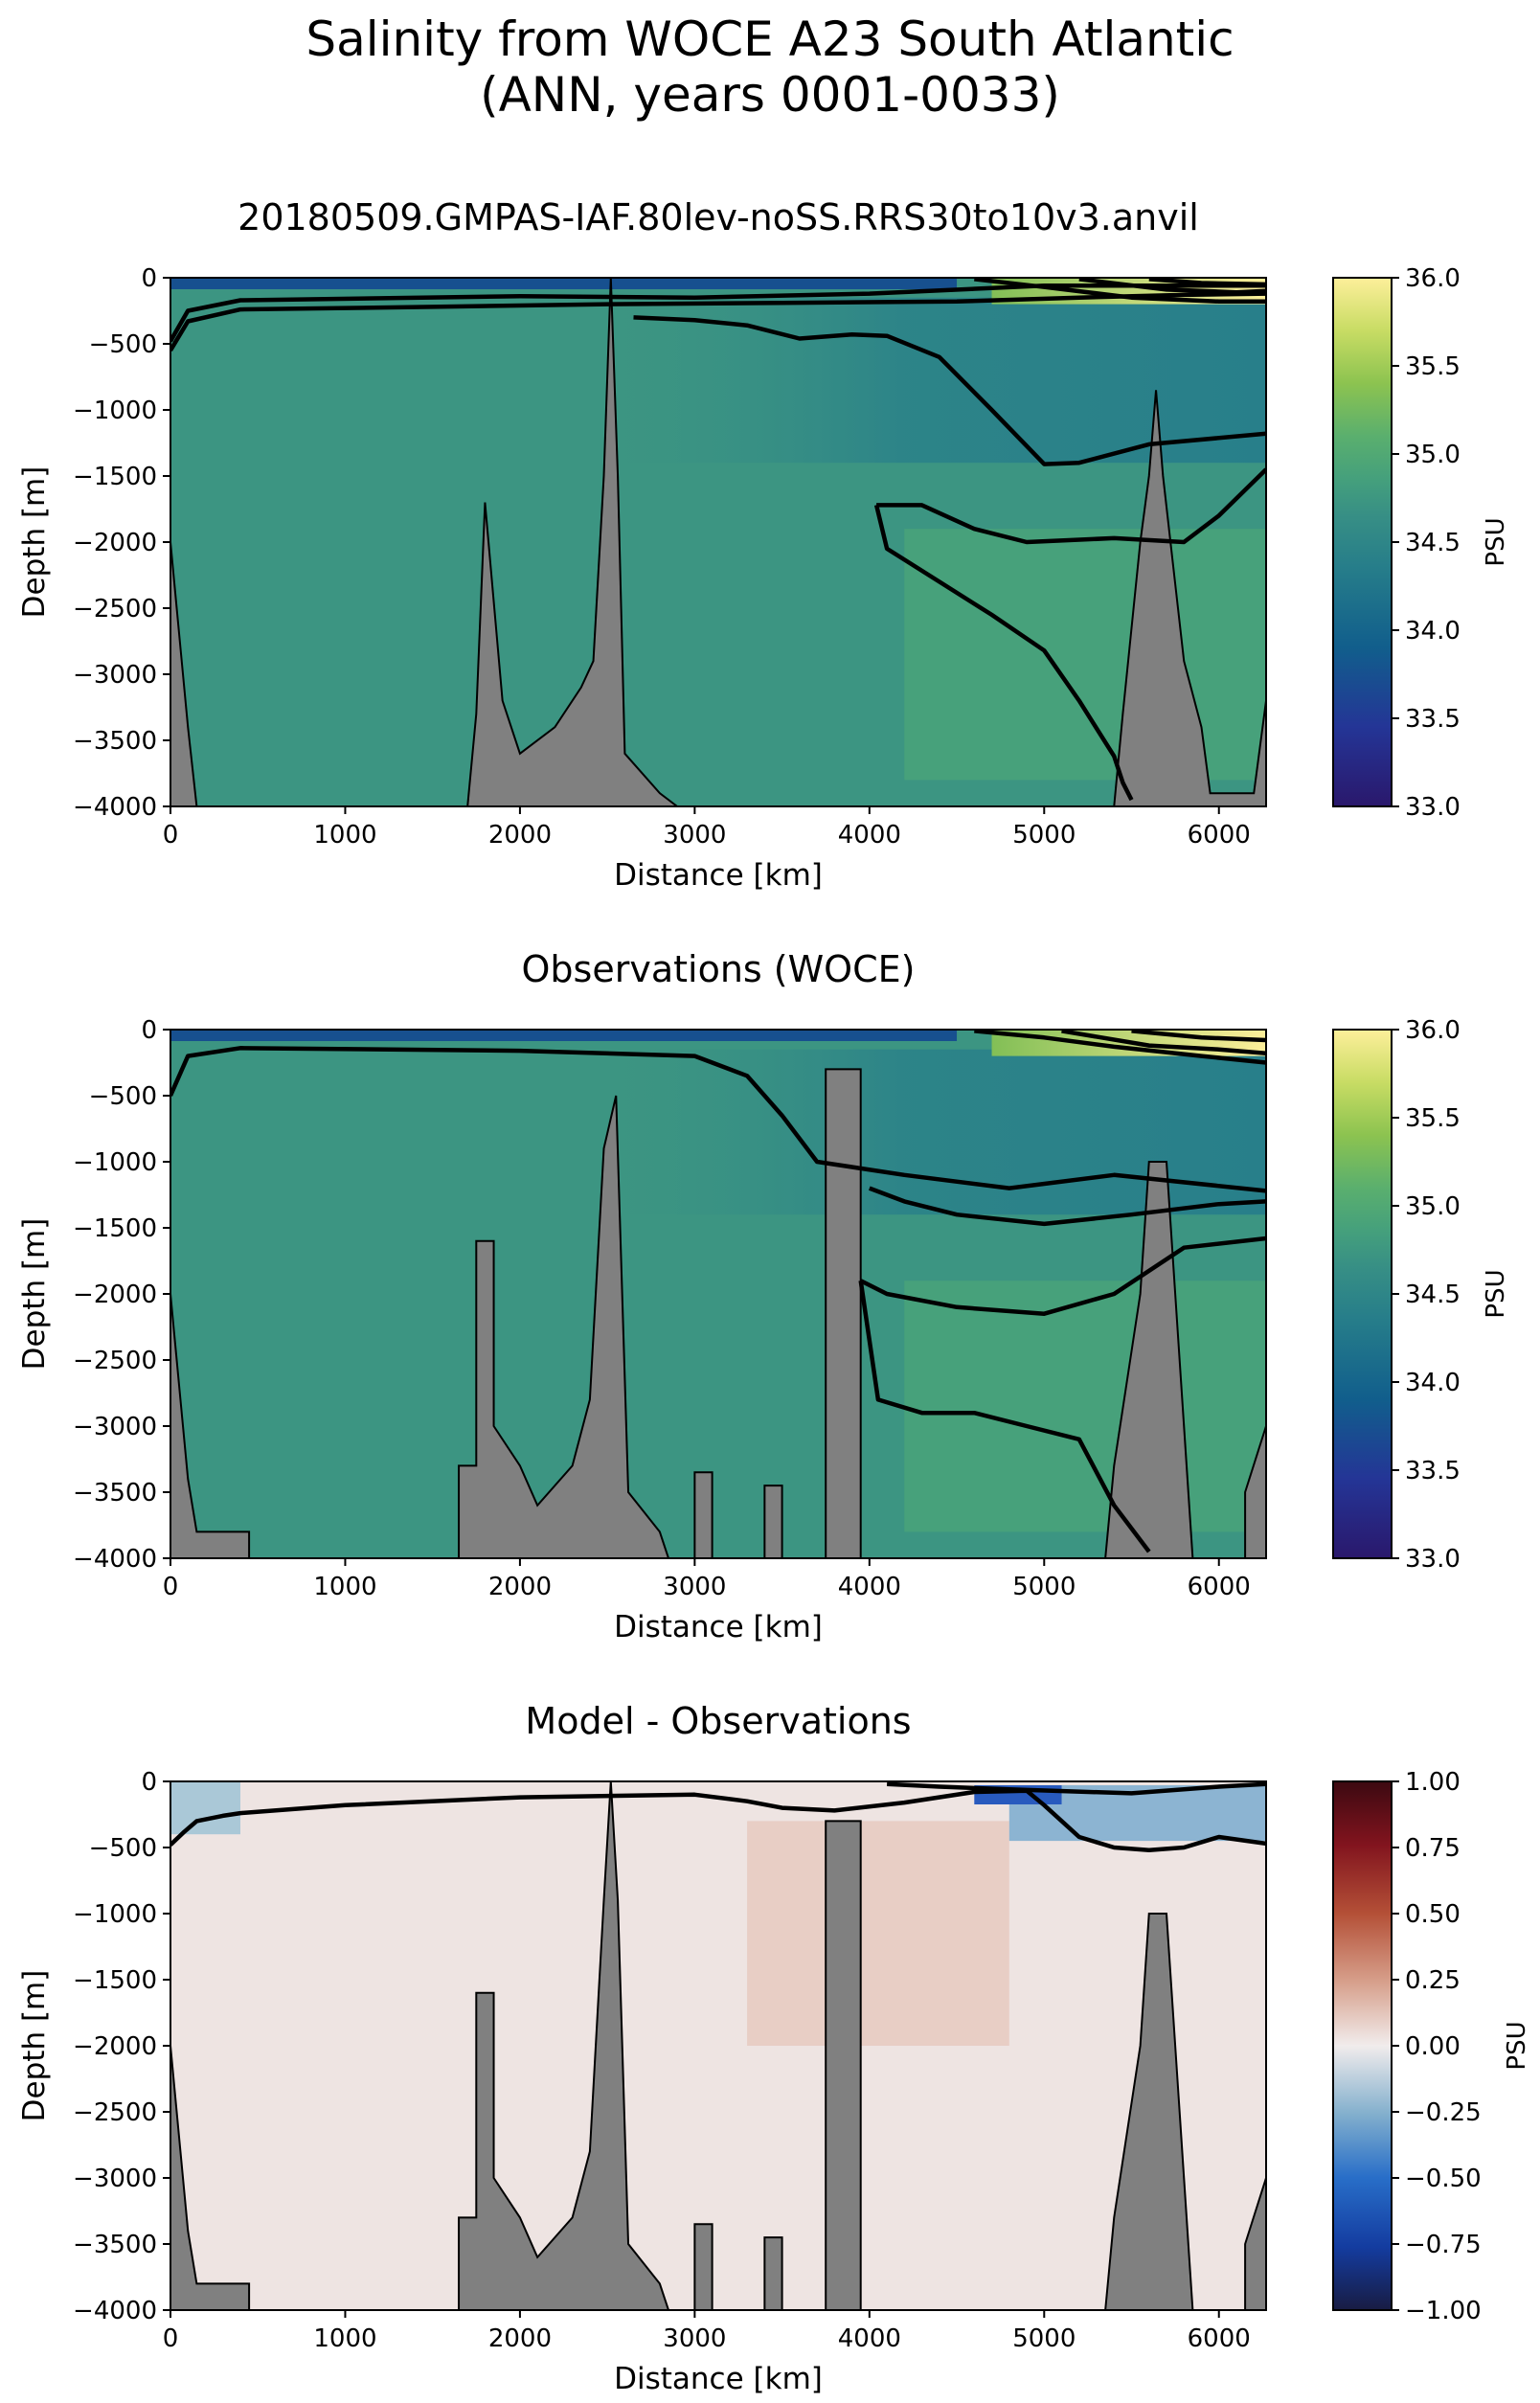 This screenshot has width=1540, height=2403. Describe the element at coordinates (1433, 631) in the screenshot. I see `colorbar-tick-label: 34.0` at that location.